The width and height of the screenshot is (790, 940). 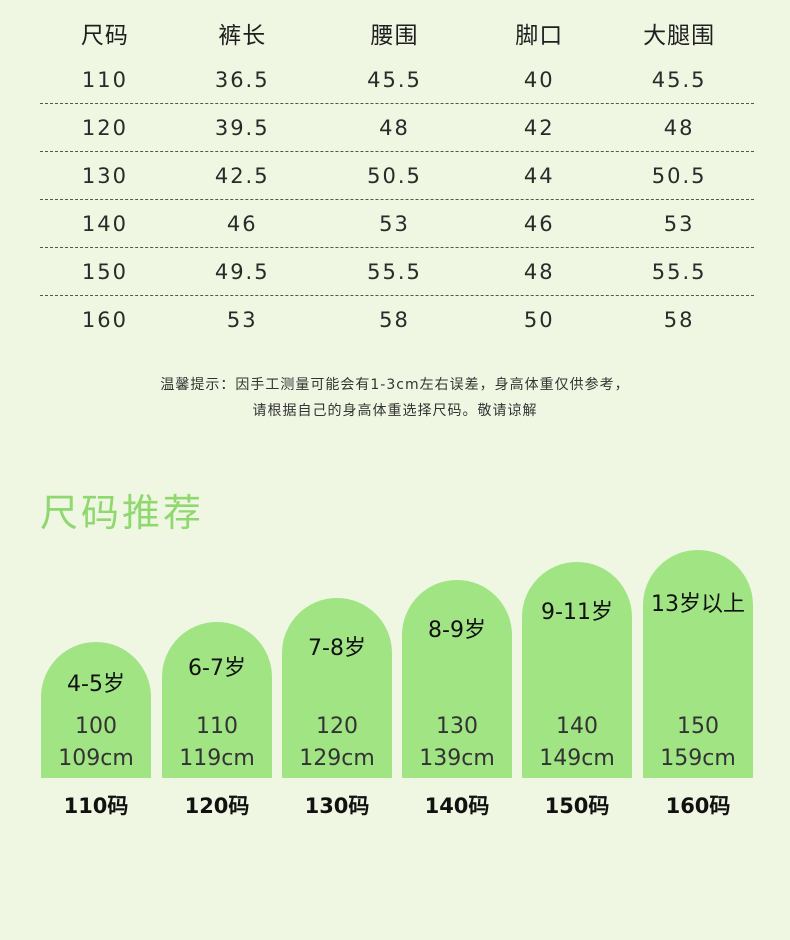 What do you see at coordinates (457, 806) in the screenshot?
I see `size-label: 140码` at bounding box center [457, 806].